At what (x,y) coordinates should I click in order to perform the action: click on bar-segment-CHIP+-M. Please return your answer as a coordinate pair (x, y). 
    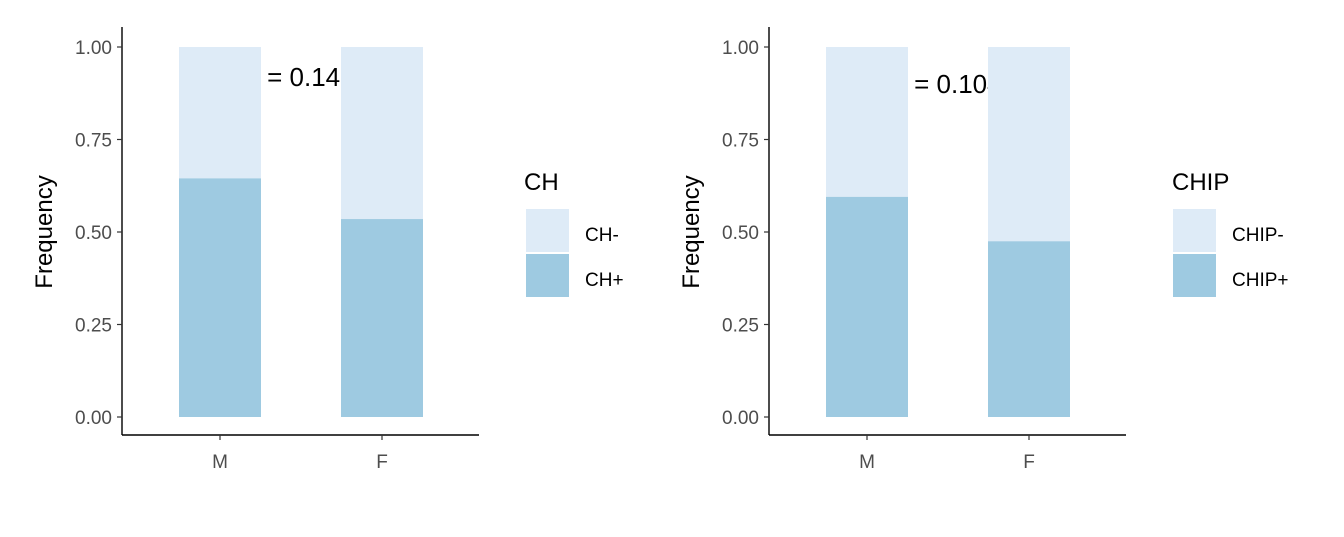
    Looking at the image, I should click on (867, 306).